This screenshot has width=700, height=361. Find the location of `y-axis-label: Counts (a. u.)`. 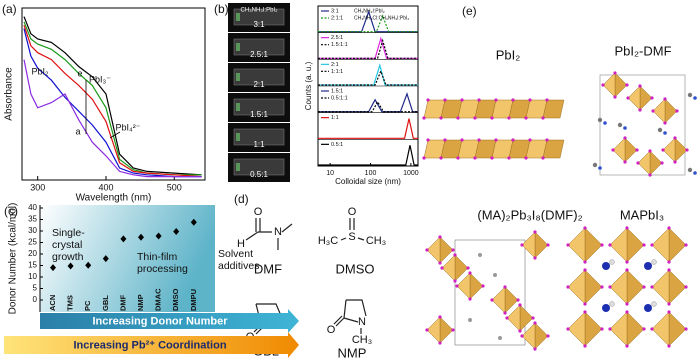

y-axis-label: Counts (a. u.) is located at coordinates (308, 85).